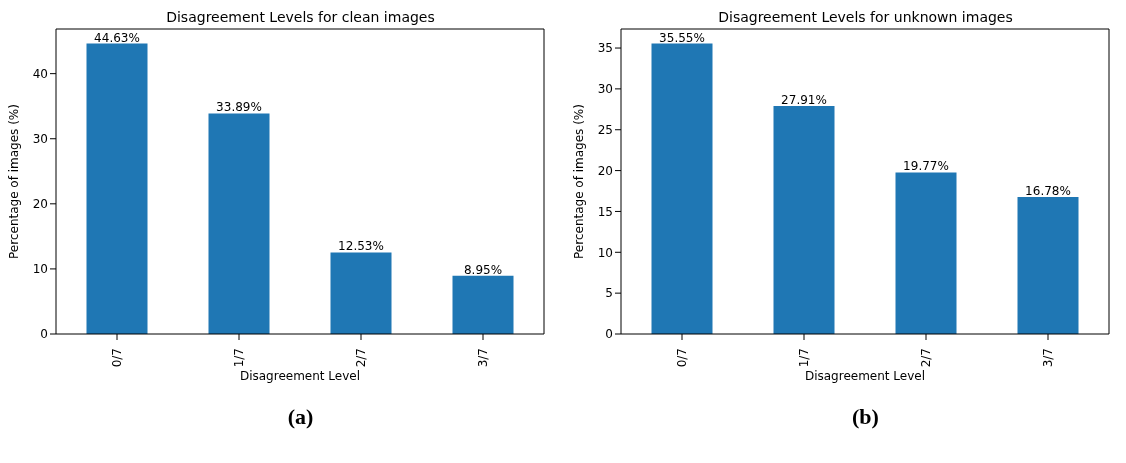 This screenshot has width=1126, height=463. Describe the element at coordinates (300, 417) in the screenshot. I see `text: (a)` at that location.